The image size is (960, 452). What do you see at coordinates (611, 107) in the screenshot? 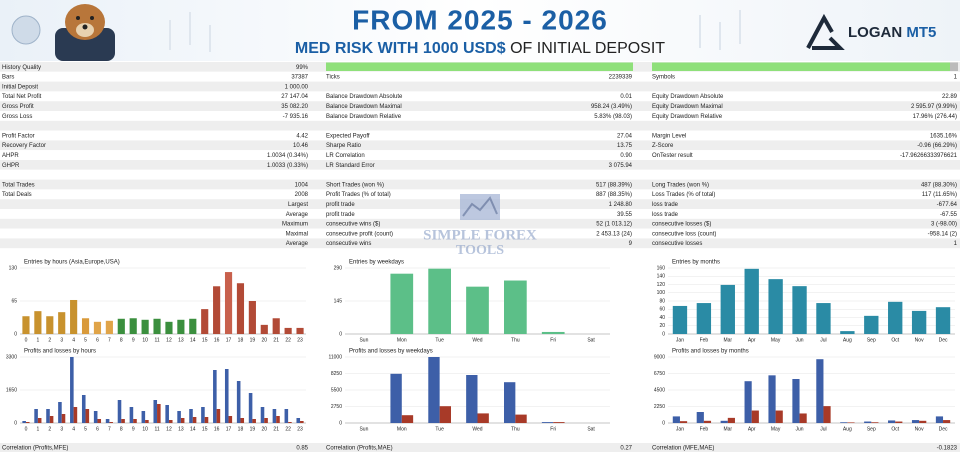
I see `stat-value: 958.24 (3.49%)` at bounding box center [611, 107].